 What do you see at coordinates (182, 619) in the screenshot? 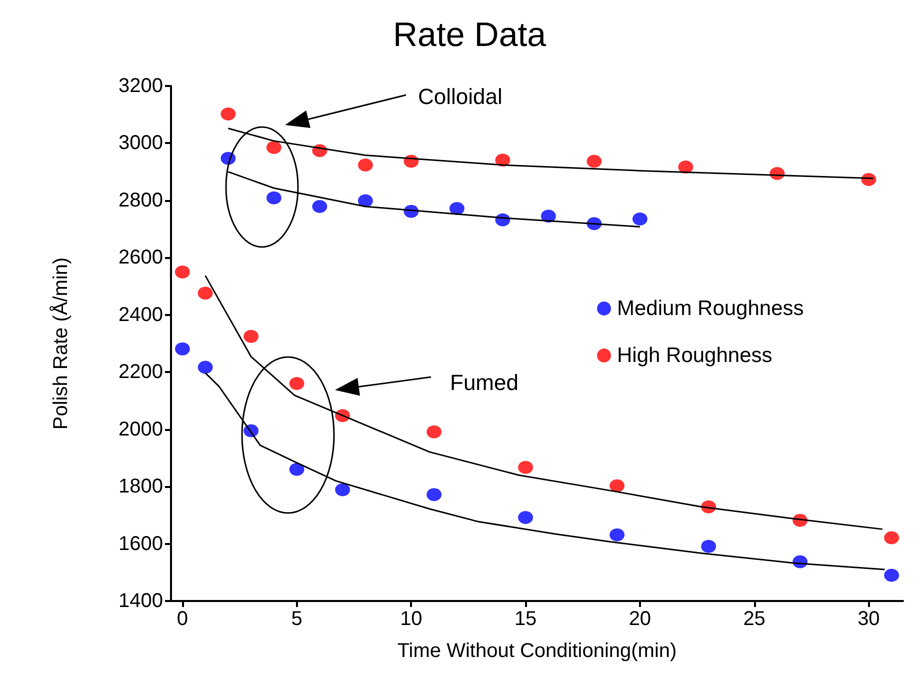
I see `x-tick-label: 0` at bounding box center [182, 619].